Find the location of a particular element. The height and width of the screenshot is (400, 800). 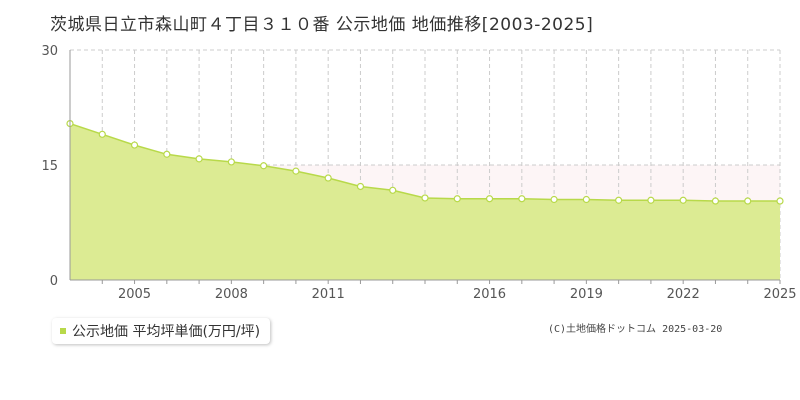

y-tick-label: 15 is located at coordinates (49, 166).